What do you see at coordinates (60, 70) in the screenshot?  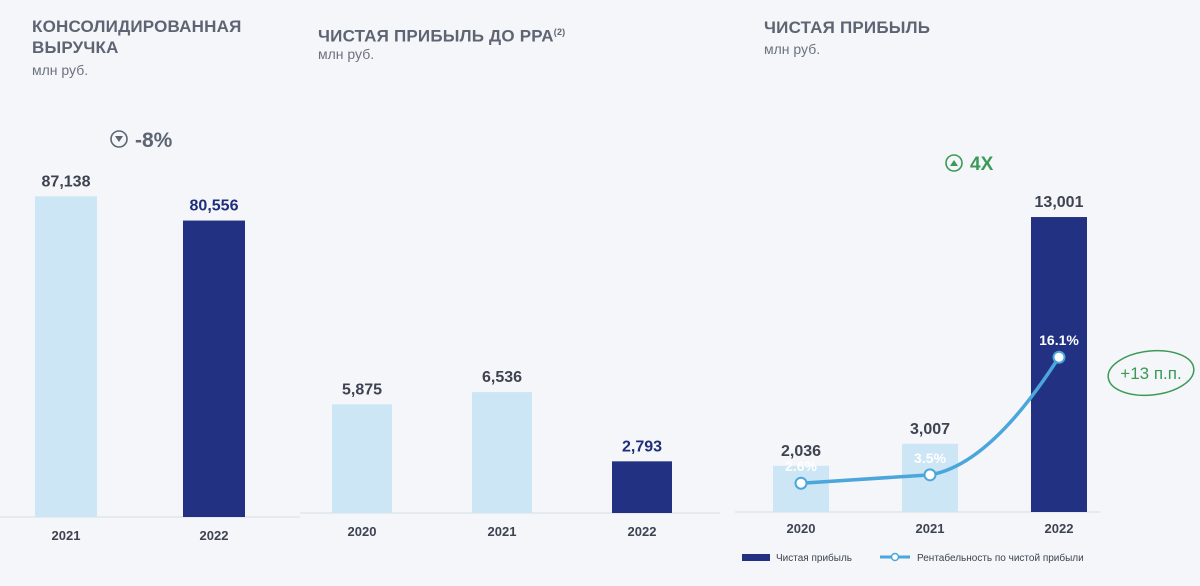 I see `revenue-unit: млн руб.` at bounding box center [60, 70].